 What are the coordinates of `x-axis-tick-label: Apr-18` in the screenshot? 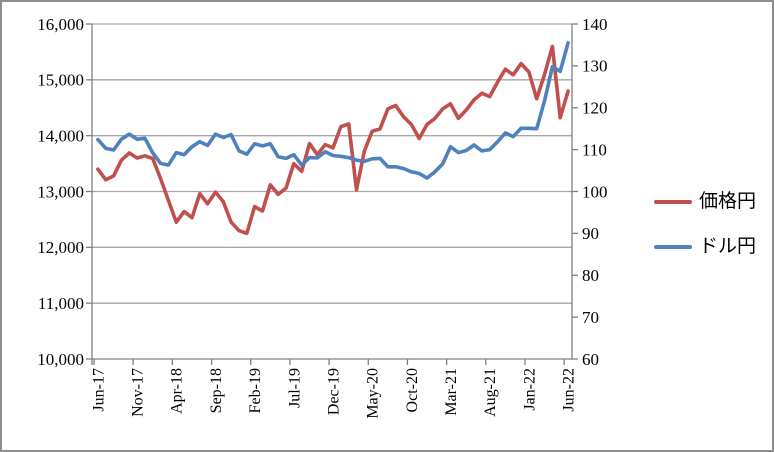 It's located at (177, 391).